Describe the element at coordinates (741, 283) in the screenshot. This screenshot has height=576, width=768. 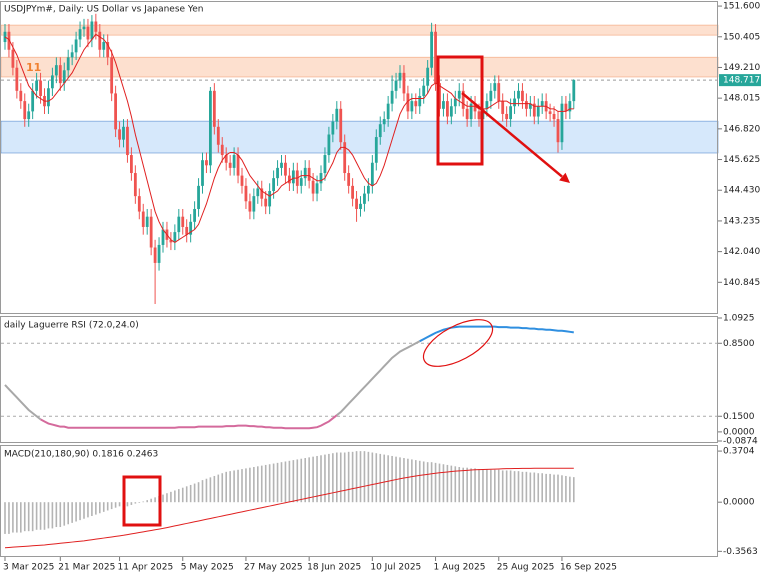
I see `y-tick-label: 140.845` at that location.